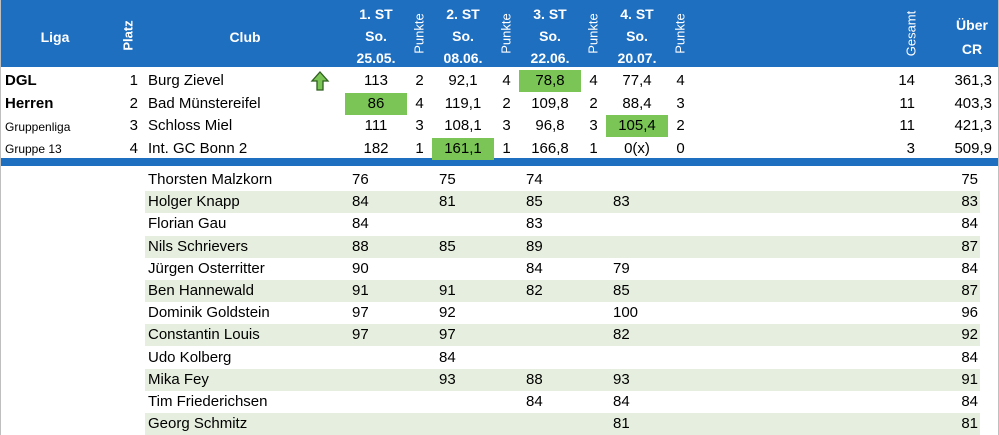  I want to click on player-name: Udo Kolberg, so click(190, 357).